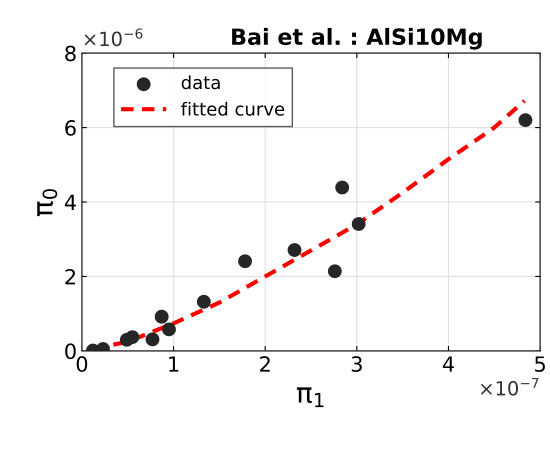 This screenshot has width=550, height=454. Describe the element at coordinates (509, 387) in the screenshot. I see `text: ×10$^{−7}$` at that location.